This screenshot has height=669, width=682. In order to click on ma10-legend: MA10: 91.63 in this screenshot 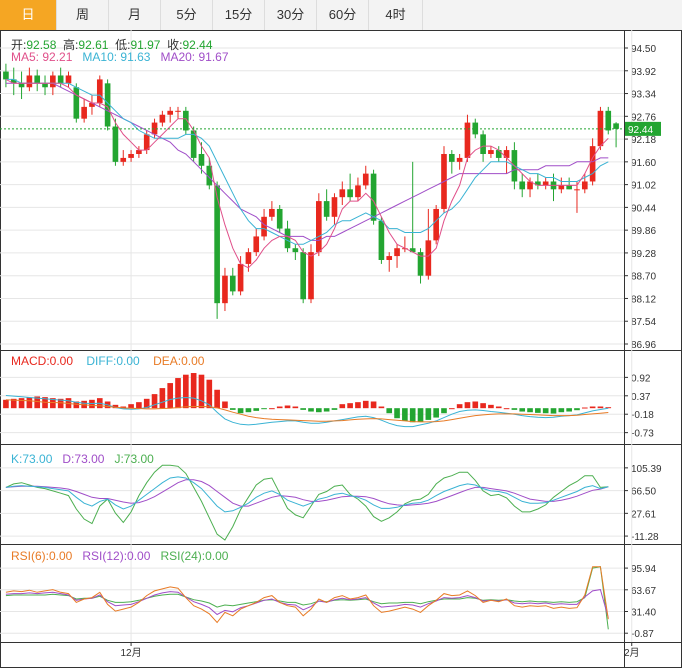, I will do `click(116, 57)`.